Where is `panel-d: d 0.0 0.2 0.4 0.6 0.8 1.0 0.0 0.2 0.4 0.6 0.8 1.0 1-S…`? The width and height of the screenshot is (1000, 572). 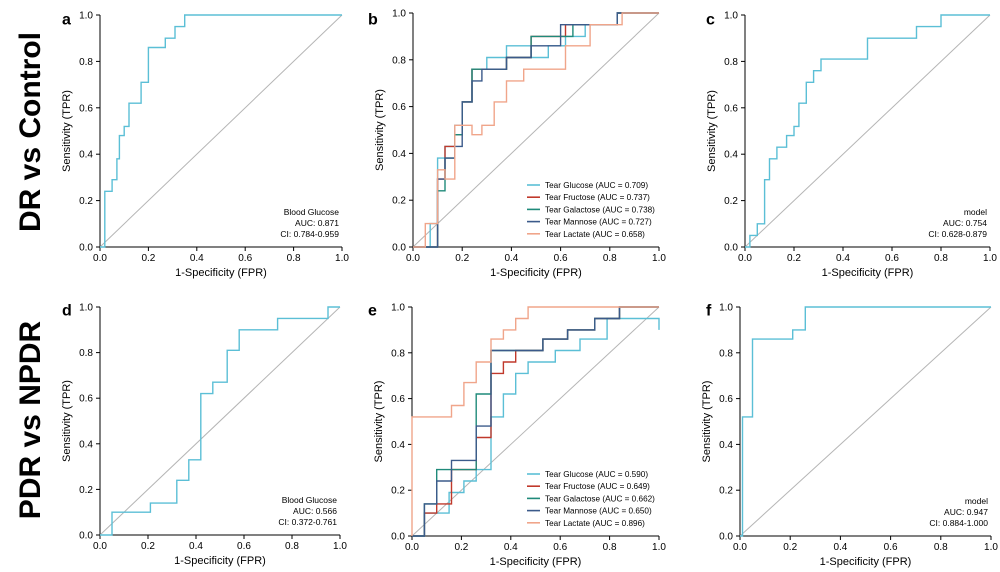
panel-d: d 0.0 0.2 0.4 0.6 0.8 1.0 0.0 0.2 0.4 0.6 0.8 1.0 1-S… is located at coordinates (204, 434).